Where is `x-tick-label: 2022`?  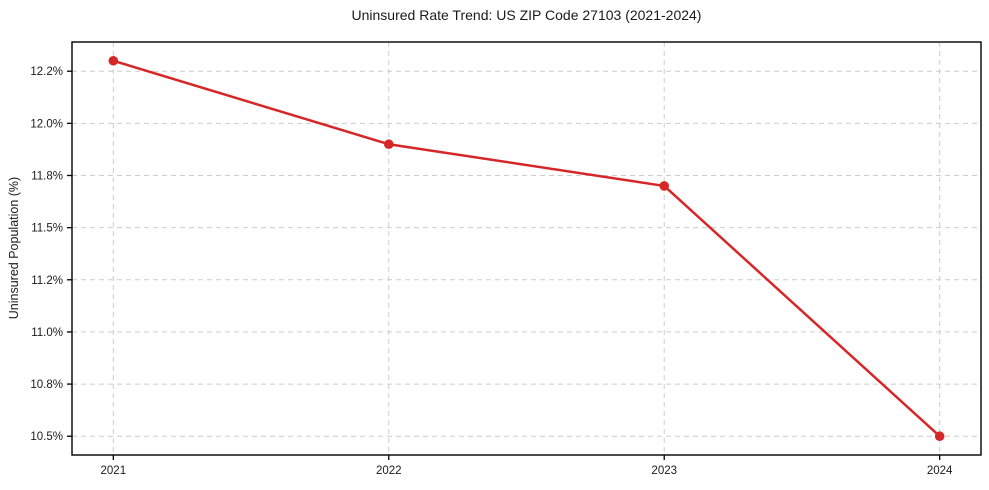 x-tick-label: 2022 is located at coordinates (389, 471).